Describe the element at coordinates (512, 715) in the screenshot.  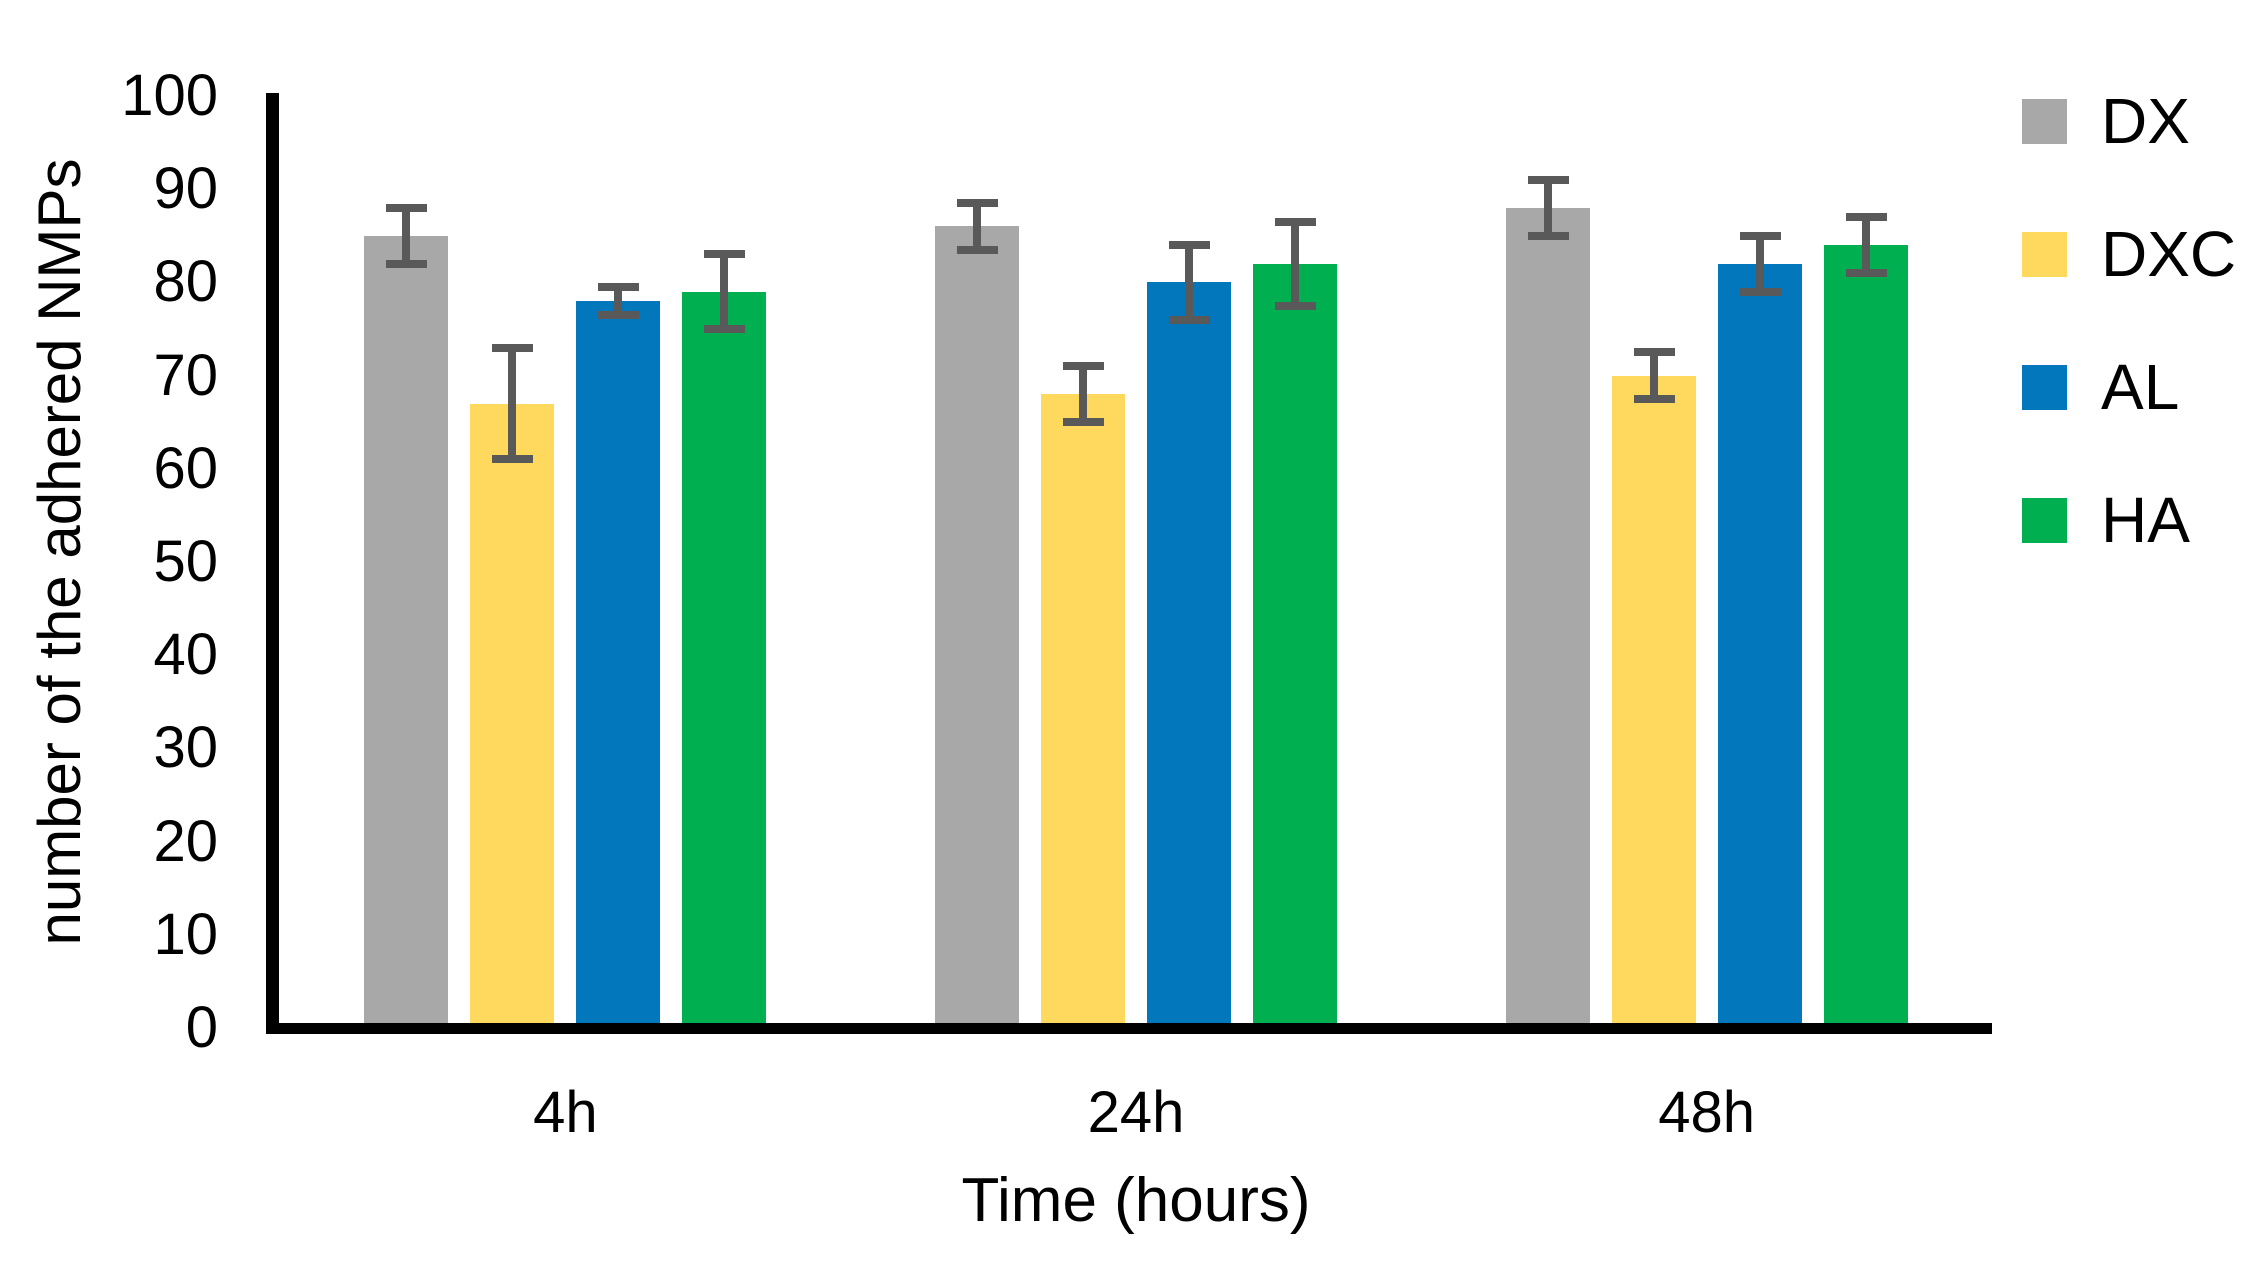
I see `bar-DXC-4h` at that location.